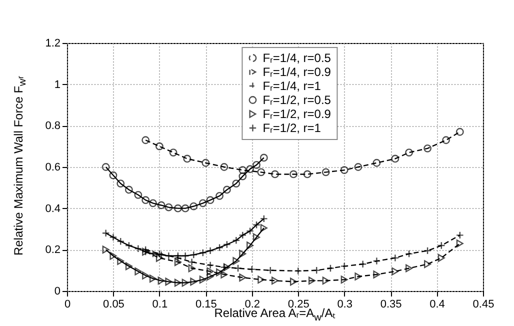  What do you see at coordinates (52, 250) in the screenshot?
I see `y-tick-label: 0.2` at bounding box center [52, 250].